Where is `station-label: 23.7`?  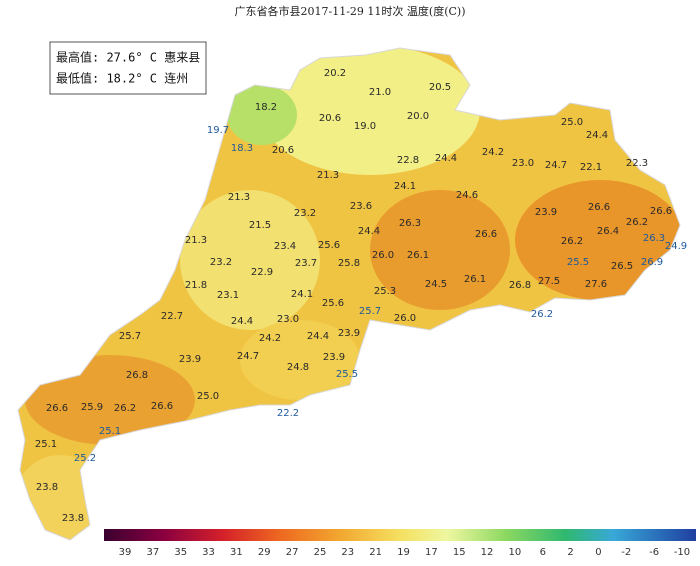
station-label: 23.7 is located at coordinates (306, 263).